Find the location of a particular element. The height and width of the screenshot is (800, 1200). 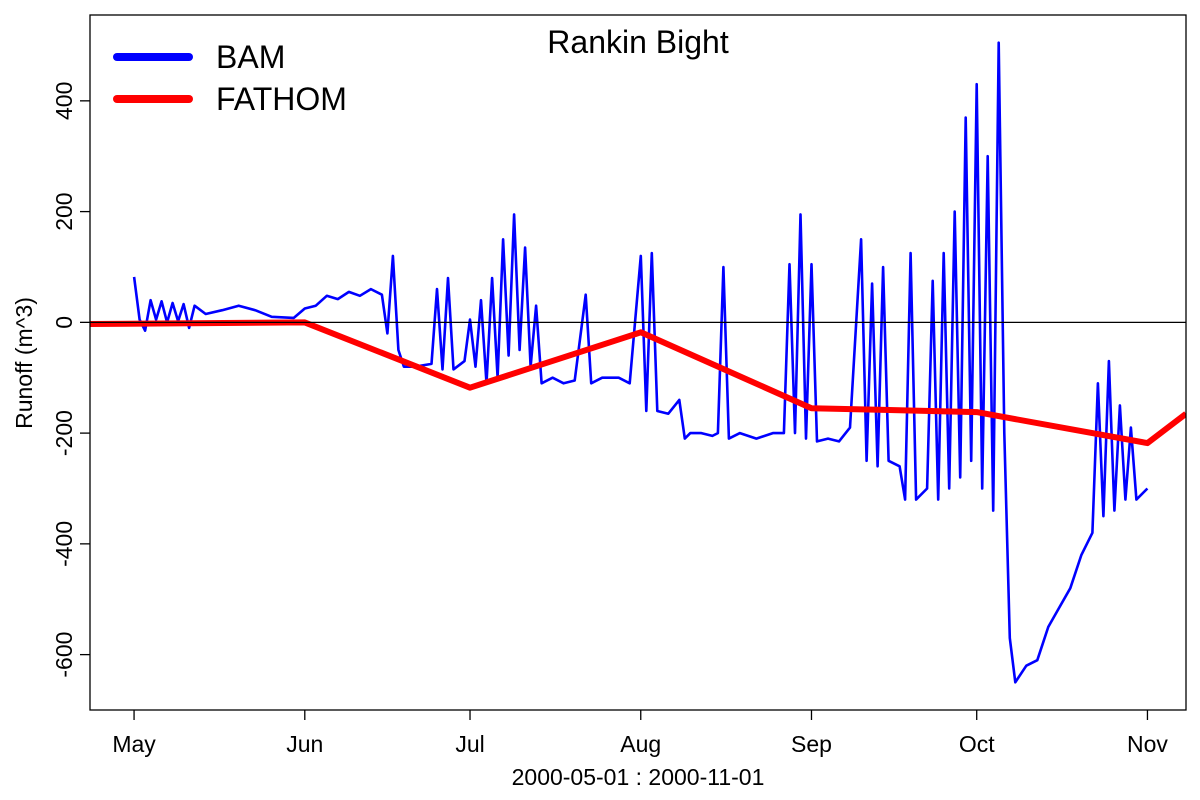

x-tick-label: Jun is located at coordinates (304, 744).